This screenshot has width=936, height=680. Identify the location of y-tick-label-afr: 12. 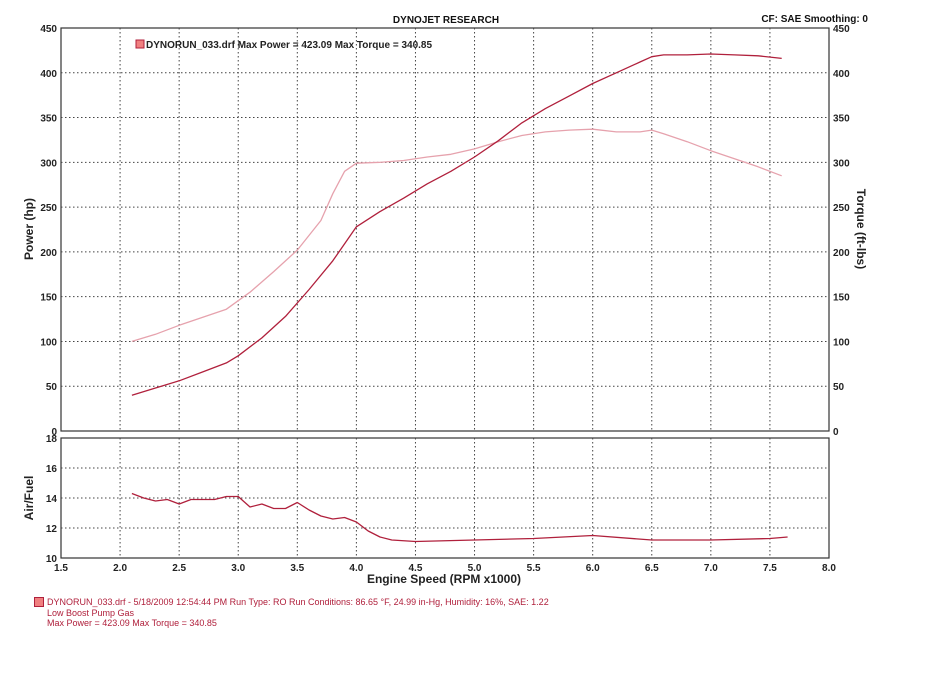
(52, 529).